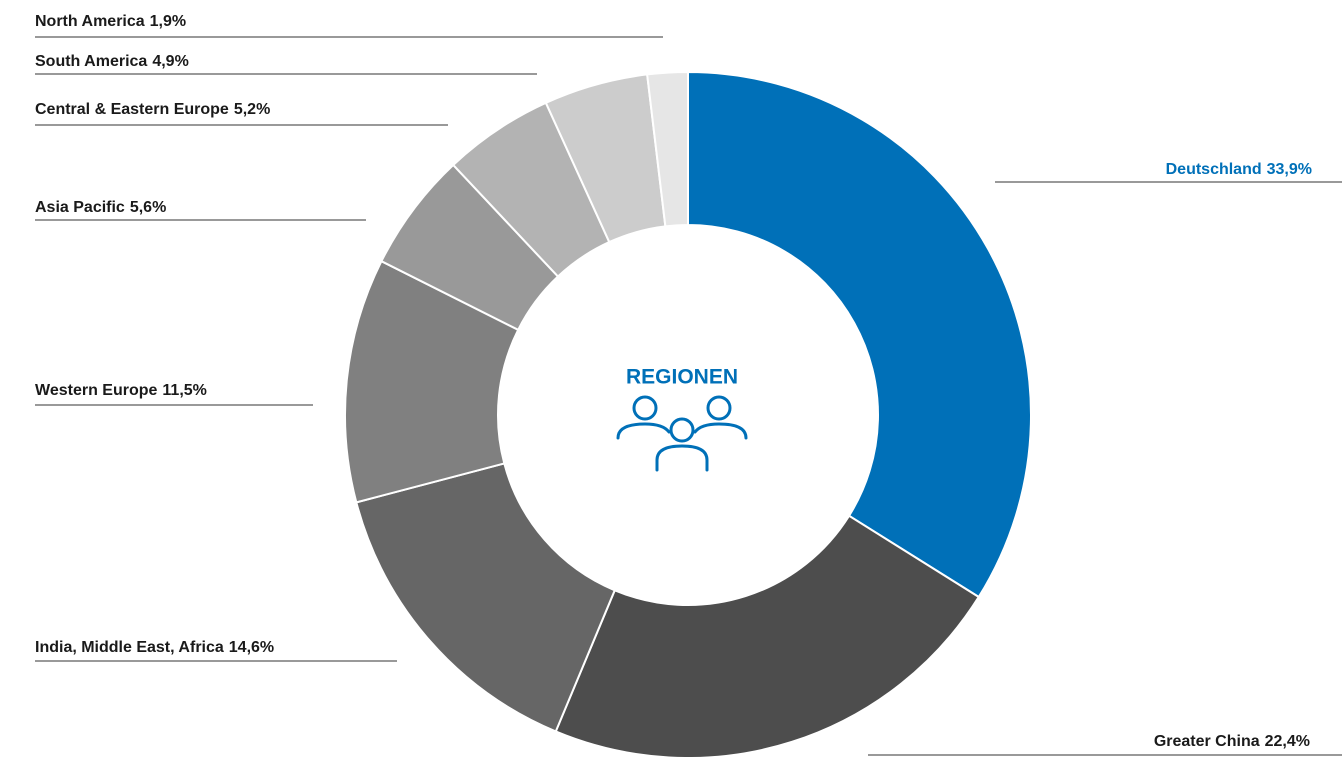  Describe the element at coordinates (90, 21) in the screenshot. I see `category-name: North America` at that location.